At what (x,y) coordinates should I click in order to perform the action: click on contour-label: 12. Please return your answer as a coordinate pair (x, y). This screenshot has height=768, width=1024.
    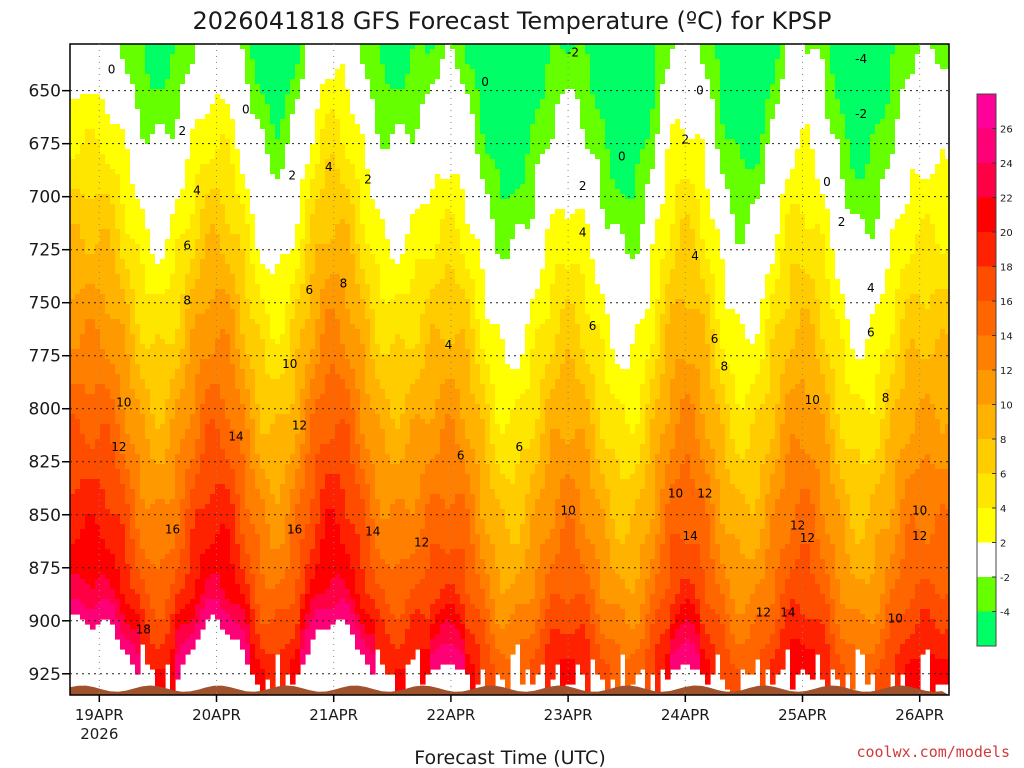
    Looking at the image, I should click on (763, 612).